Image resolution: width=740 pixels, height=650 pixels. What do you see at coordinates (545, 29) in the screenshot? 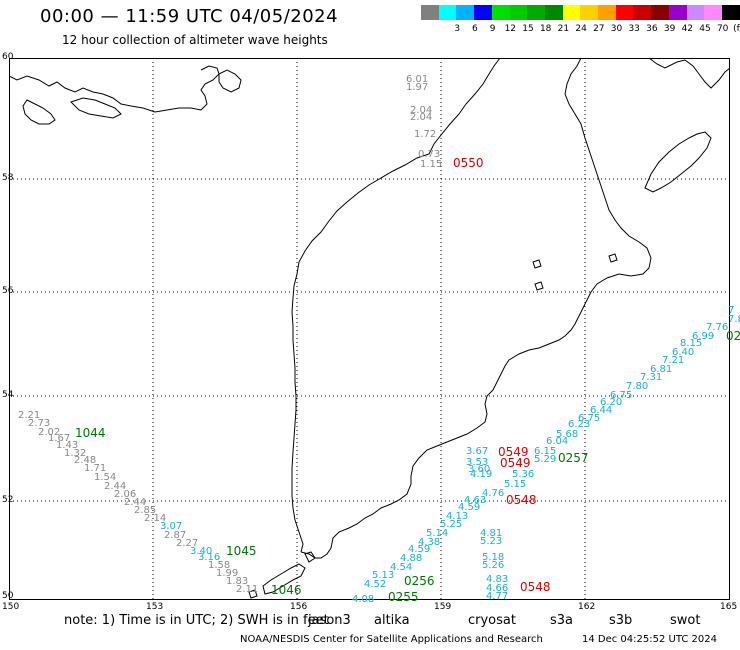
I see `scale-label: 18` at bounding box center [545, 29].